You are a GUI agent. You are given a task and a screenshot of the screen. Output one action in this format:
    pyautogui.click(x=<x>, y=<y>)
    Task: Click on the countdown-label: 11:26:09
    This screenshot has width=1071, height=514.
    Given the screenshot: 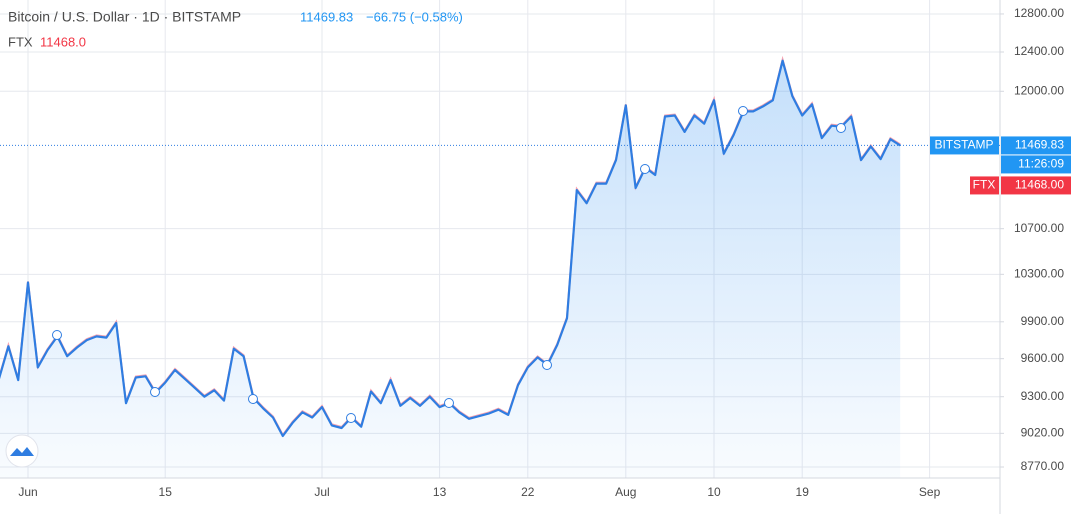 What is the action you would take?
    pyautogui.click(x=1041, y=164)
    